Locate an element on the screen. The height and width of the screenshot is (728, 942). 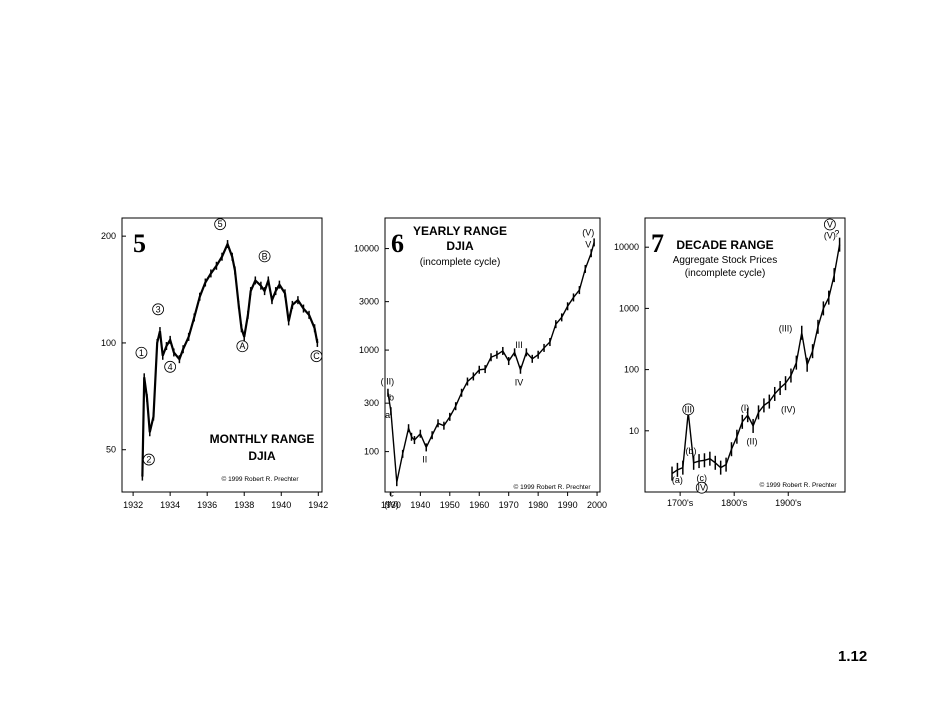
wave-label: 4 is located at coordinates (170, 367).